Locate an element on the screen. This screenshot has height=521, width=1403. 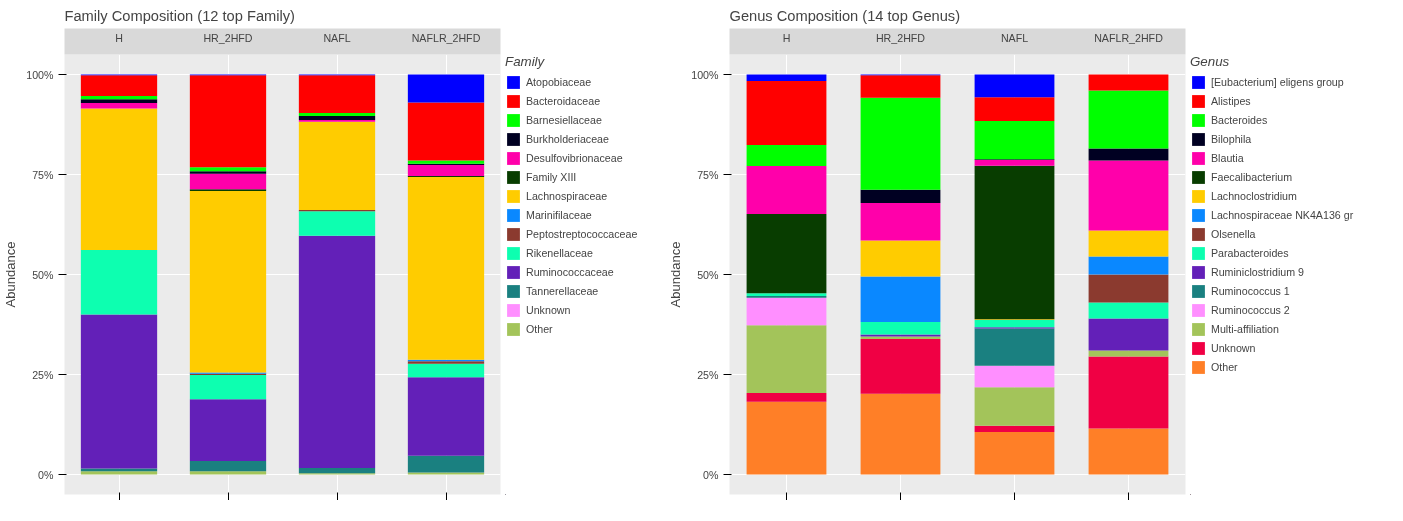
legend-label: Burkholderiaceae is located at coordinates (567, 139).